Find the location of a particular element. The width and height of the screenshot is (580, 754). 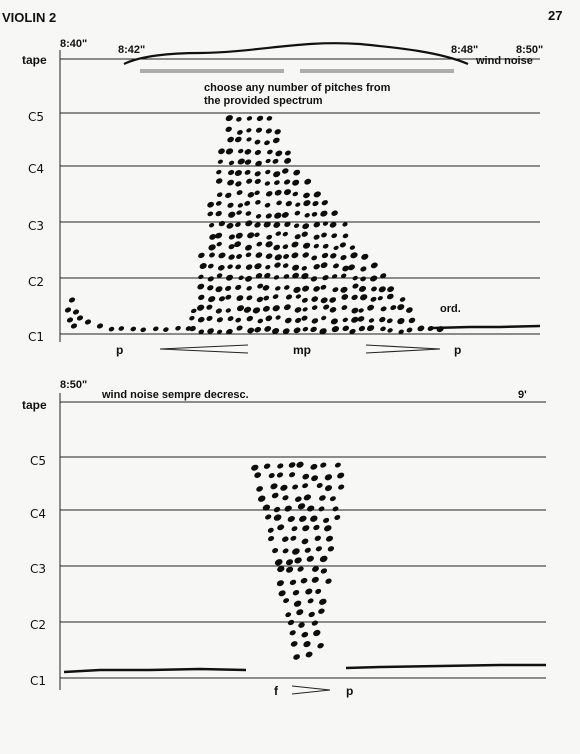

system2-label-c1: C1 is located at coordinates (38, 681).